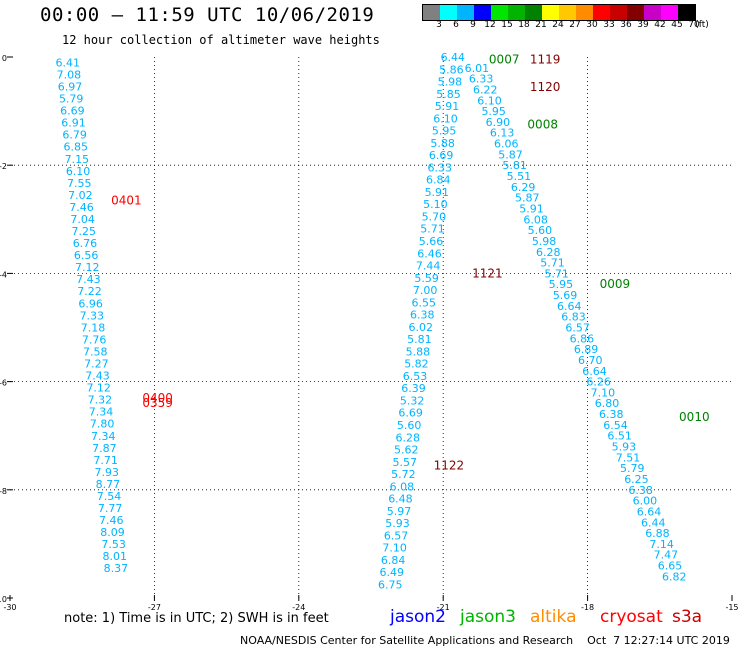 This screenshot has width=740, height=650. I want to click on wave-height-value: 5.86, so click(451, 69).